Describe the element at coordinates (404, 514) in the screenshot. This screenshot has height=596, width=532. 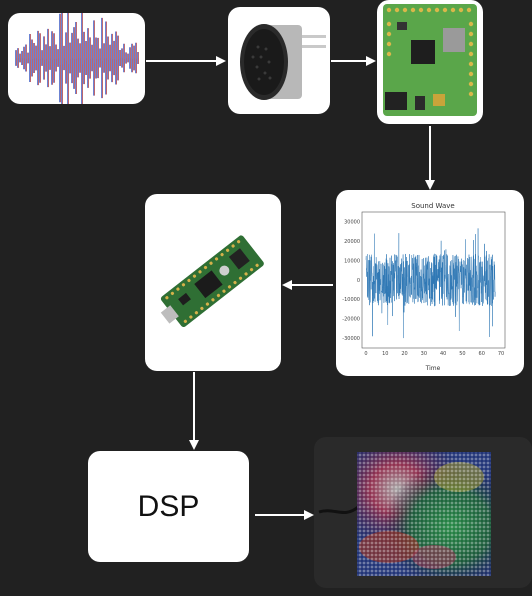
I see `led-matrix-panel-icon` at that location.